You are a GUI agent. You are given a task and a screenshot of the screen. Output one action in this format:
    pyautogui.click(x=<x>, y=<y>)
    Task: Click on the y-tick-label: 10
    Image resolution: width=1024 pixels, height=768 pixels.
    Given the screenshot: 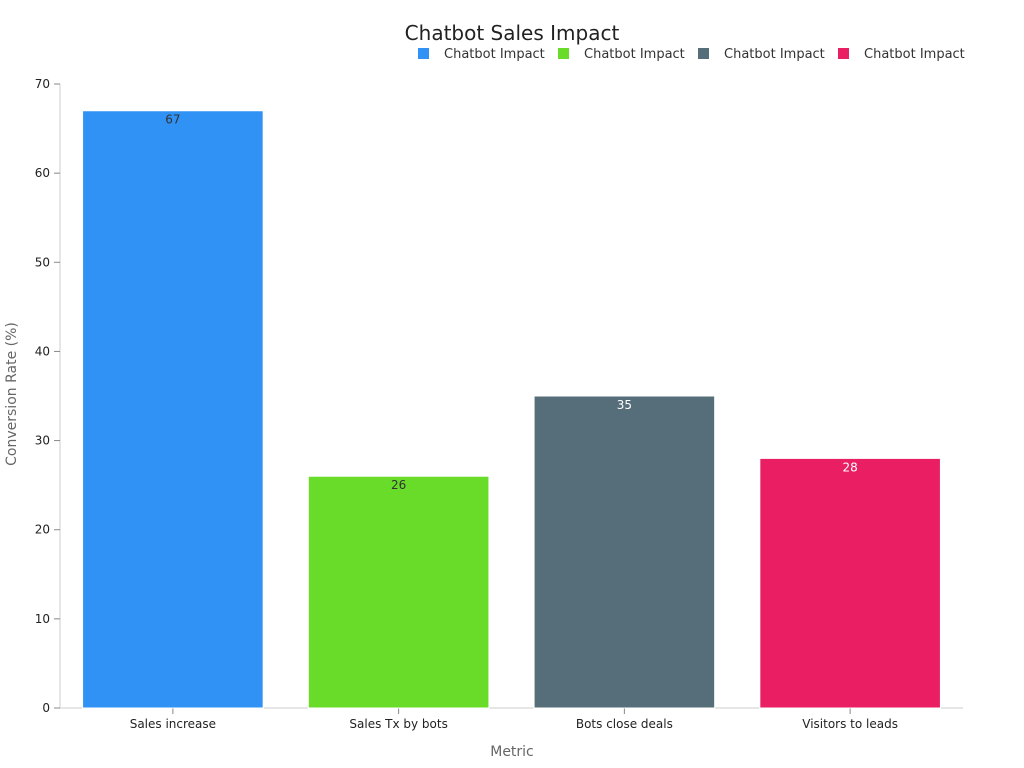 What is the action you would take?
    pyautogui.click(x=42, y=619)
    